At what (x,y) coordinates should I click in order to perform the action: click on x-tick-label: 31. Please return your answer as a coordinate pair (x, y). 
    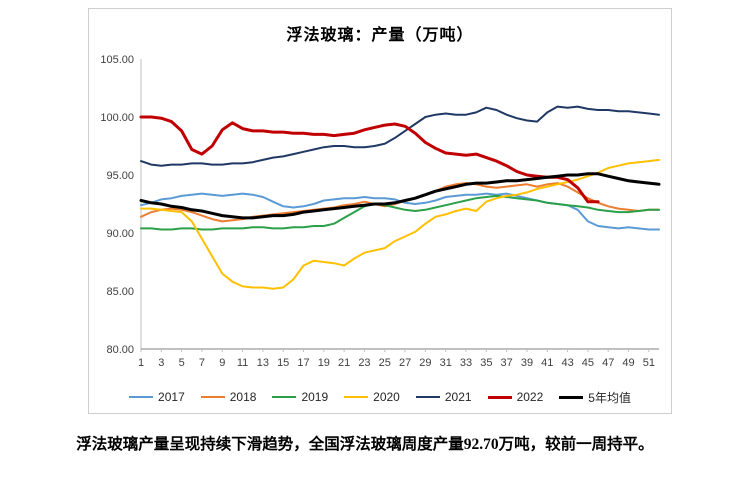
    Looking at the image, I should click on (446, 363).